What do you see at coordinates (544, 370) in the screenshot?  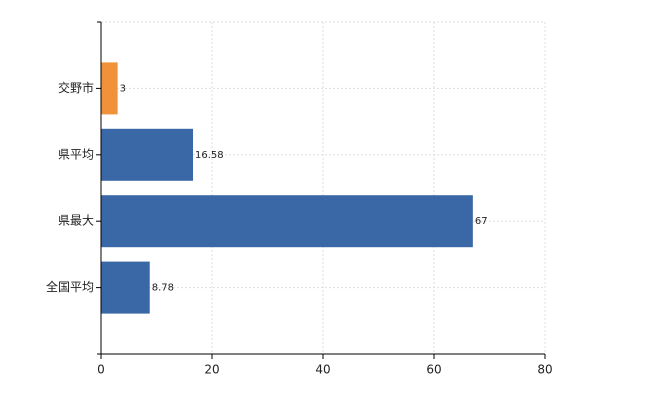 I see `x-tick-label: 80` at bounding box center [544, 370].